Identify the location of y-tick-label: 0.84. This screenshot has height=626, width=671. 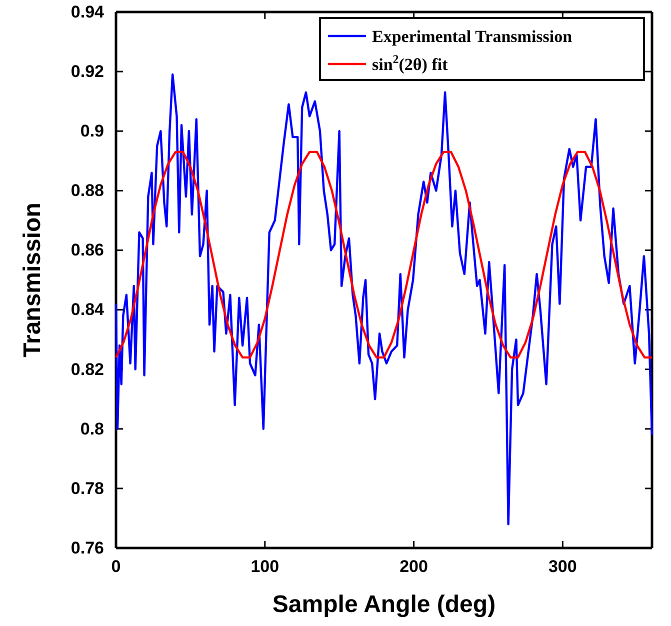
(87, 310).